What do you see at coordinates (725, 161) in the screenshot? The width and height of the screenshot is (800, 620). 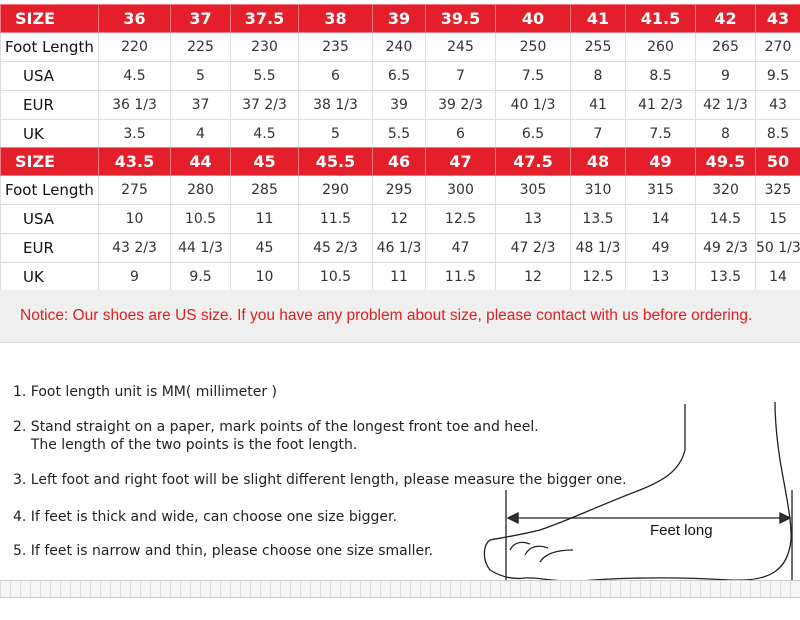 I see `size-cell: 49.5` at bounding box center [725, 161].